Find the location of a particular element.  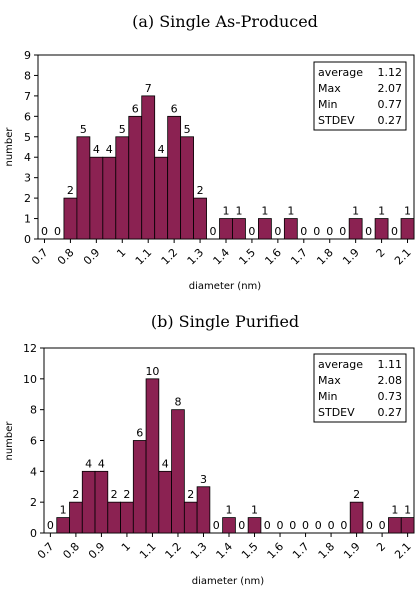

data-label-a-16: 0 is located at coordinates (251, 231).